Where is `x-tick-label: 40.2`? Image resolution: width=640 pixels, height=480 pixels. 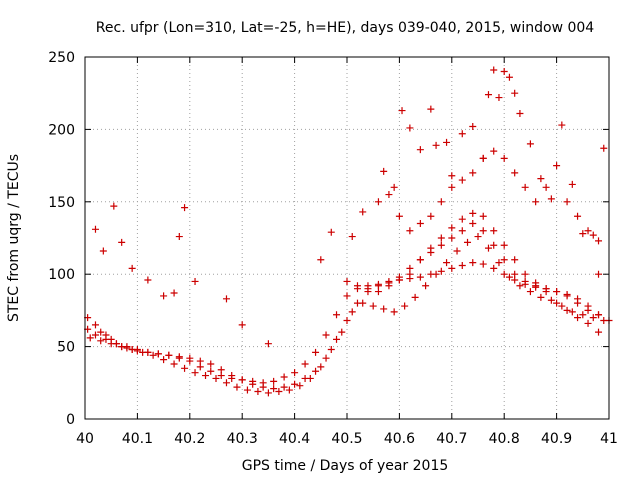
x-tick-label: 40.2 is located at coordinates (189, 439).